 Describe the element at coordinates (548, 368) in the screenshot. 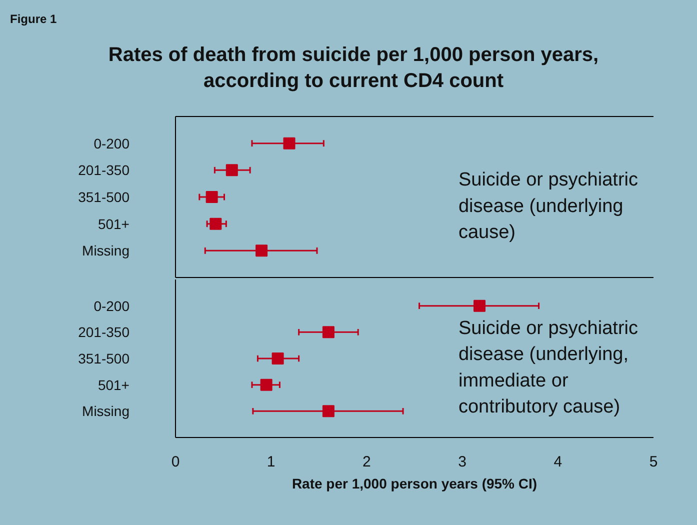

I see `annotation: Suicide or psychiatric disease (underlying, immediate or contributory cause)` at that location.